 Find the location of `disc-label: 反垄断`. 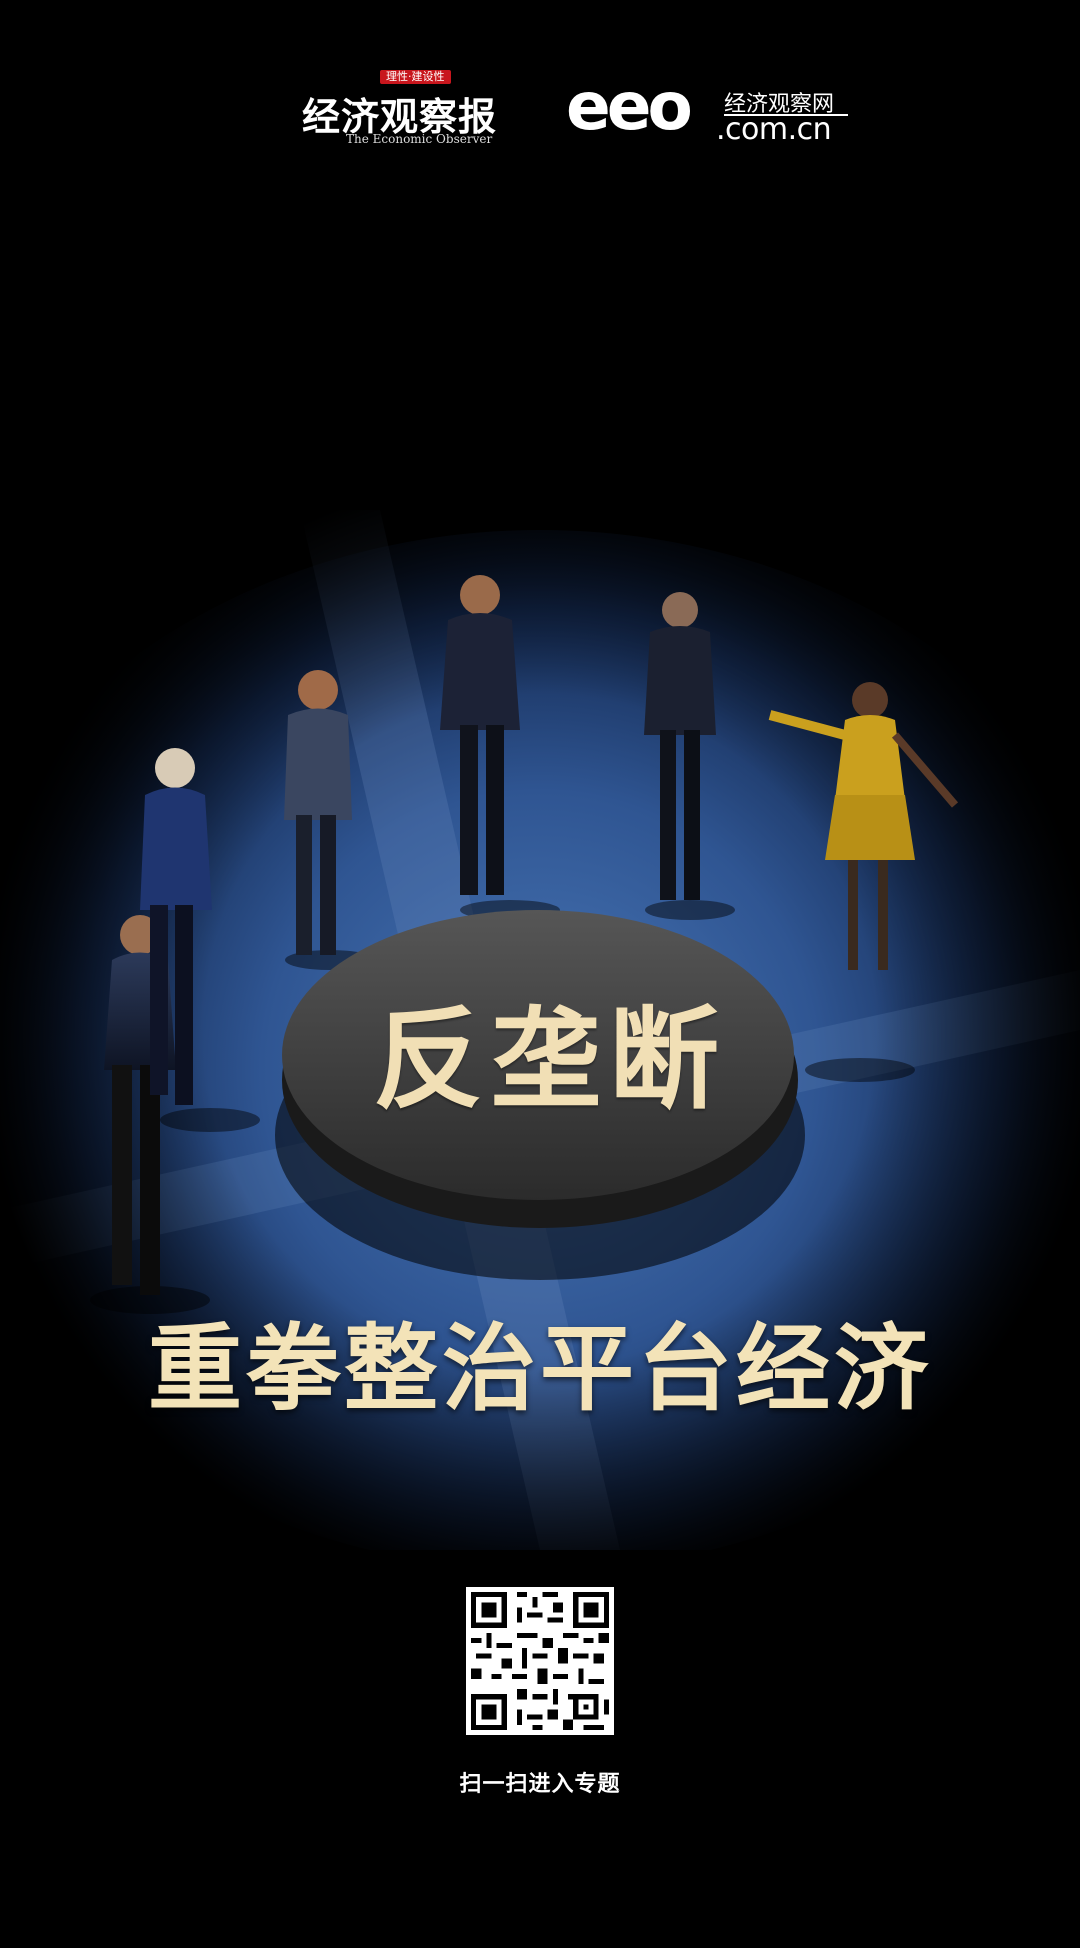

disc-label: 反垄断 is located at coordinates (550, 1060).